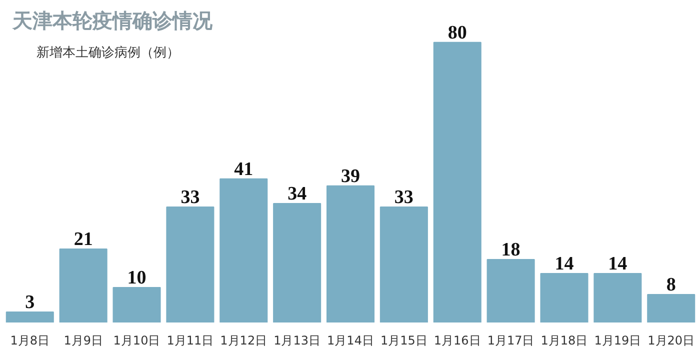 This screenshot has height=350, width=700. I want to click on x-tick-label: 1月11日, so click(190, 341).